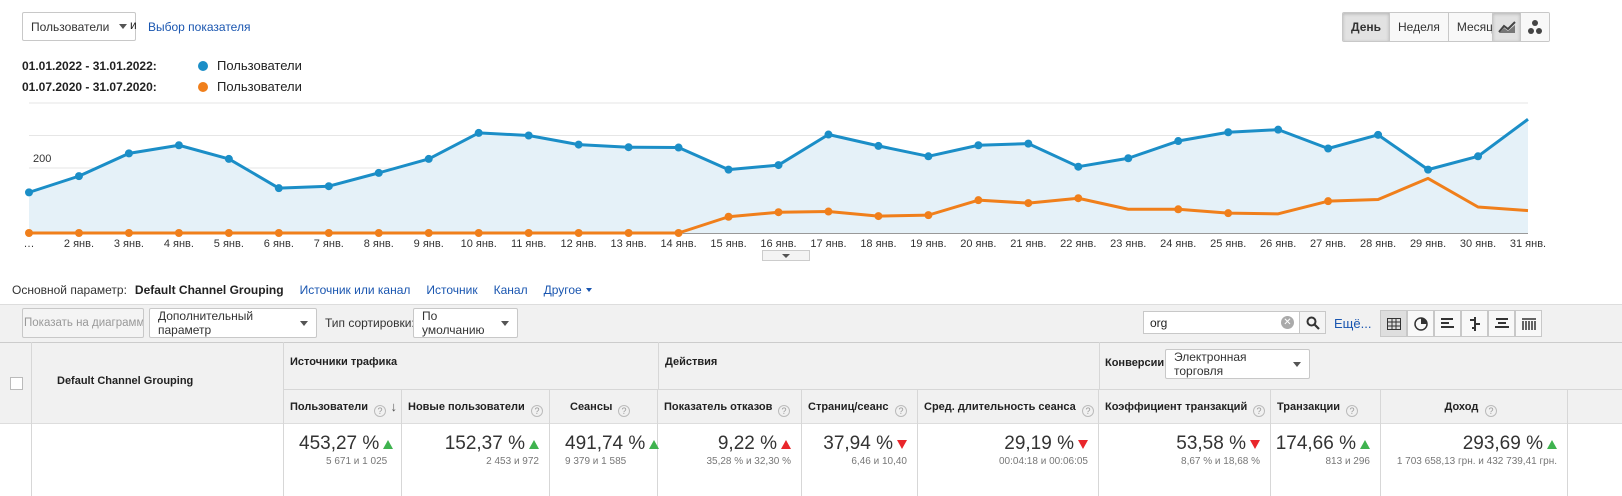 The height and width of the screenshot is (496, 1622). Describe the element at coordinates (343, 406) in the screenshot. I see `column-header-users: Пользователи? ↓` at that location.